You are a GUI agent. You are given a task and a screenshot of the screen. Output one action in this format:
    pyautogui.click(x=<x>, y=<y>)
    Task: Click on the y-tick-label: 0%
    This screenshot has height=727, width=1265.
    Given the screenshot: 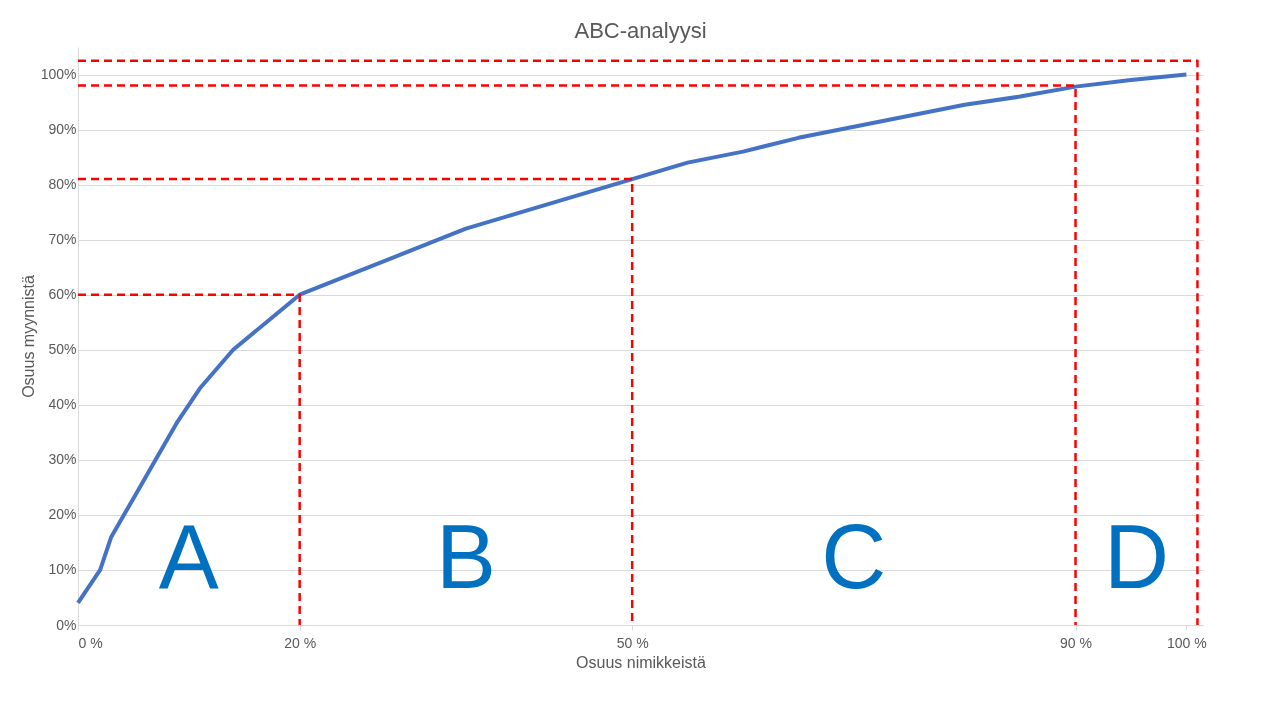 What is the action you would take?
    pyautogui.click(x=66, y=624)
    